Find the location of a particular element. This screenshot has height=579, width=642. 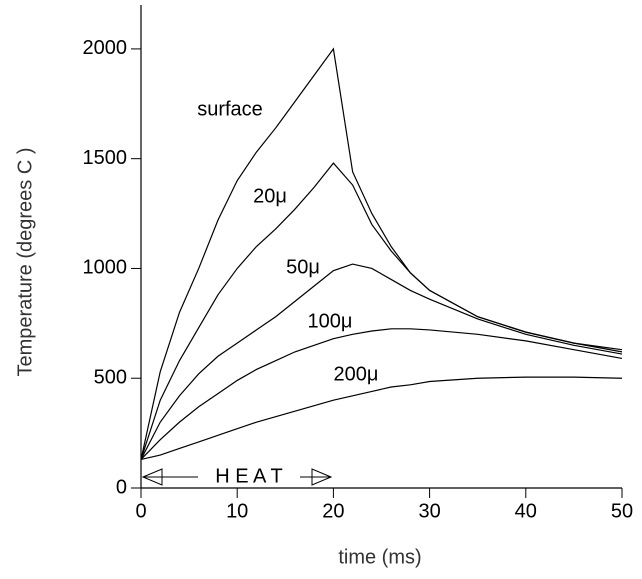

y-tick-label: 0 is located at coordinates (121, 487).